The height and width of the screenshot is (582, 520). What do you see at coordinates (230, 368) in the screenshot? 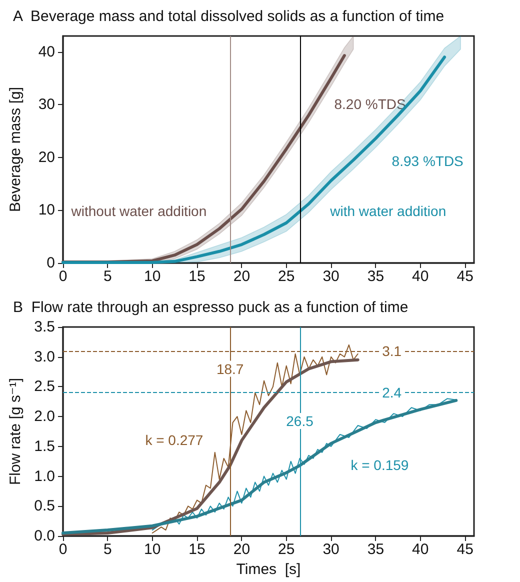
I see `ref-line-label: 18.7` at bounding box center [230, 368].